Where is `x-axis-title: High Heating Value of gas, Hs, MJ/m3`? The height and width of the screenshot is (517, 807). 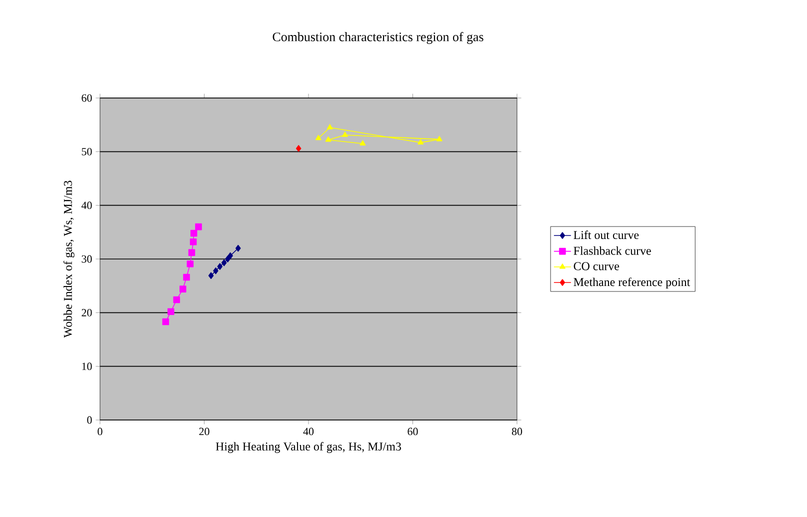
x-axis-title: High Heating Value of gas, Hs, MJ/m3 is located at coordinates (309, 448).